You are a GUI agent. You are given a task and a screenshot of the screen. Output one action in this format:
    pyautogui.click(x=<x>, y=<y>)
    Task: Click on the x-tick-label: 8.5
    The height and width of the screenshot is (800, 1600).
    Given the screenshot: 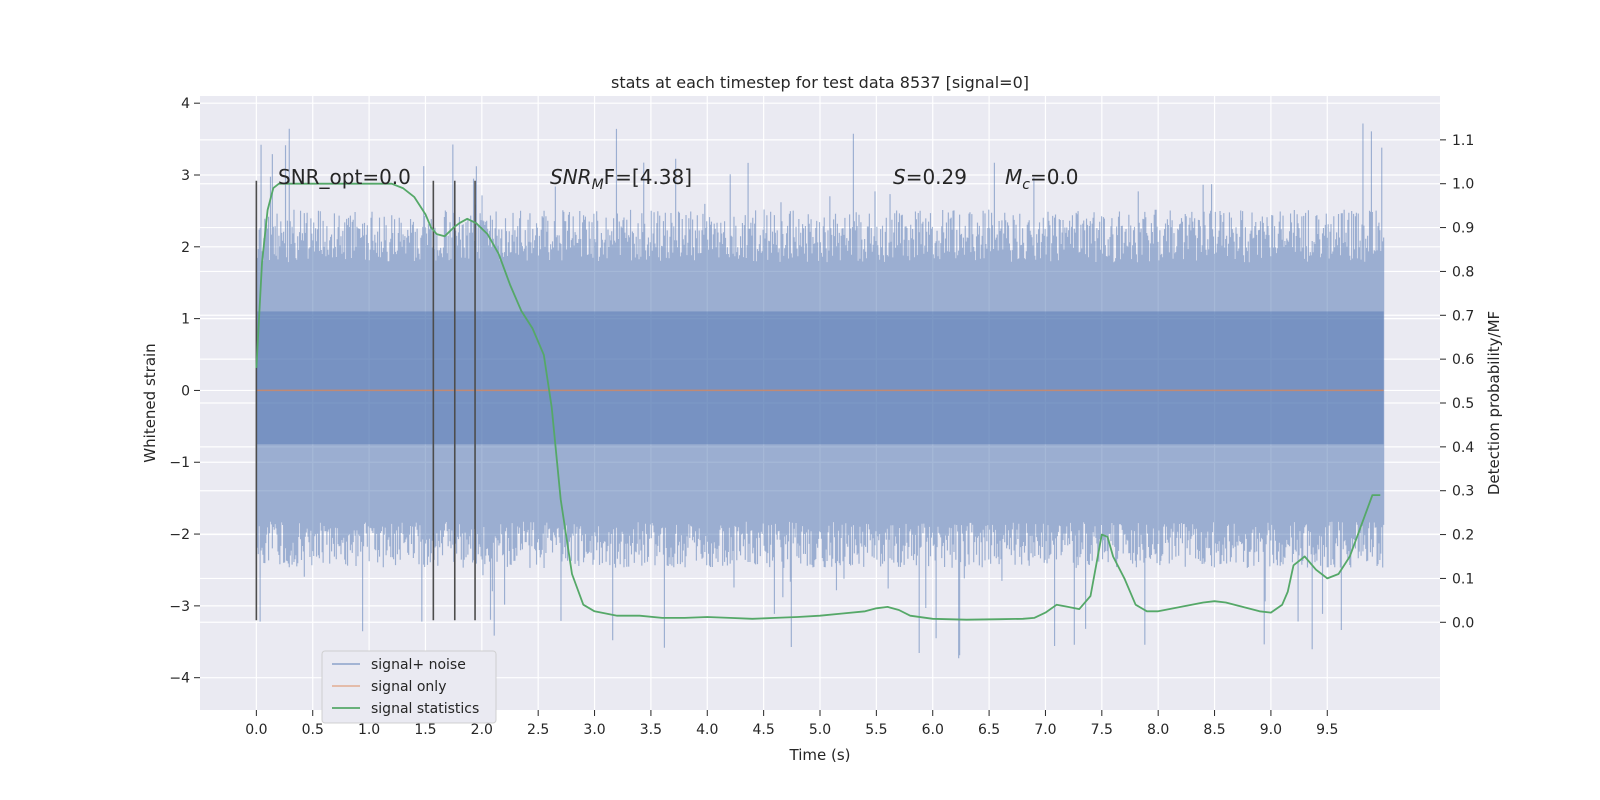 What is the action you would take?
    pyautogui.click(x=1214, y=730)
    